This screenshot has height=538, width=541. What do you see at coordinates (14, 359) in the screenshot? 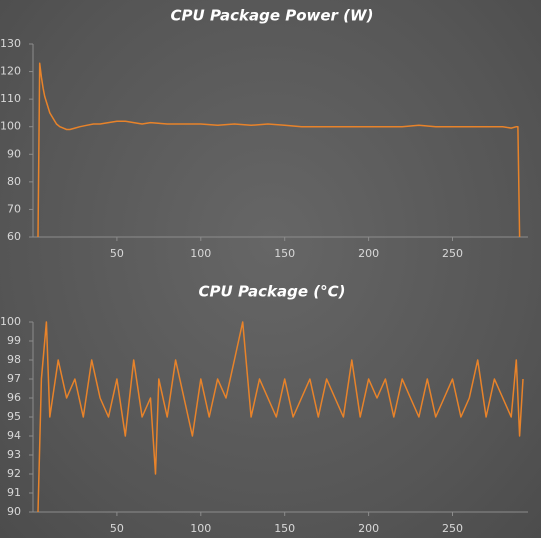
I see `y-tick-label: 98` at bounding box center [14, 359].